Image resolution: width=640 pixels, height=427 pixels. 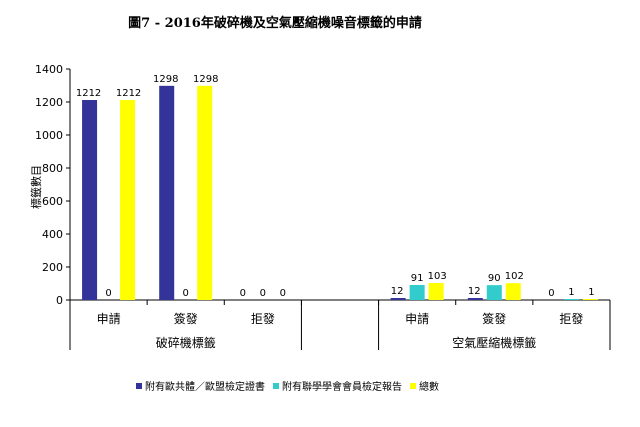 What do you see at coordinates (342, 387) in the screenshot?
I see `legend-label: 附有聯學學會會員檢定報告` at bounding box center [342, 387].